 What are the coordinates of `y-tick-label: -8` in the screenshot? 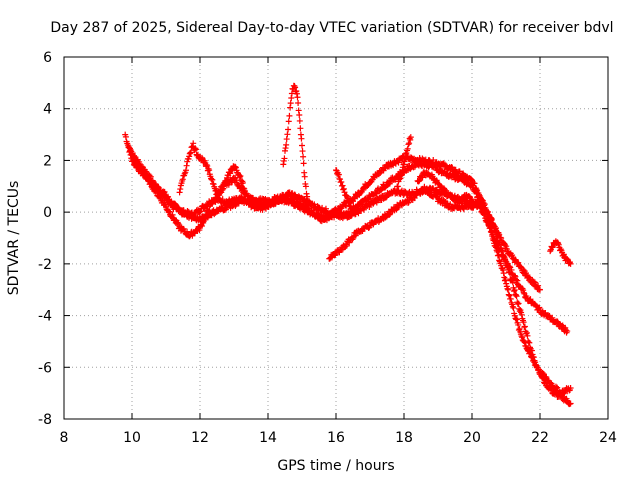 It's located at (45, 420).